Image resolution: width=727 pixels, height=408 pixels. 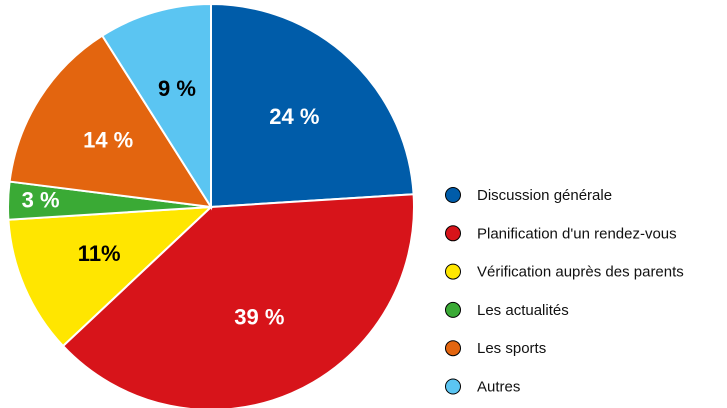 What do you see at coordinates (177, 88) in the screenshot?
I see `data-label: 9 %` at bounding box center [177, 88].